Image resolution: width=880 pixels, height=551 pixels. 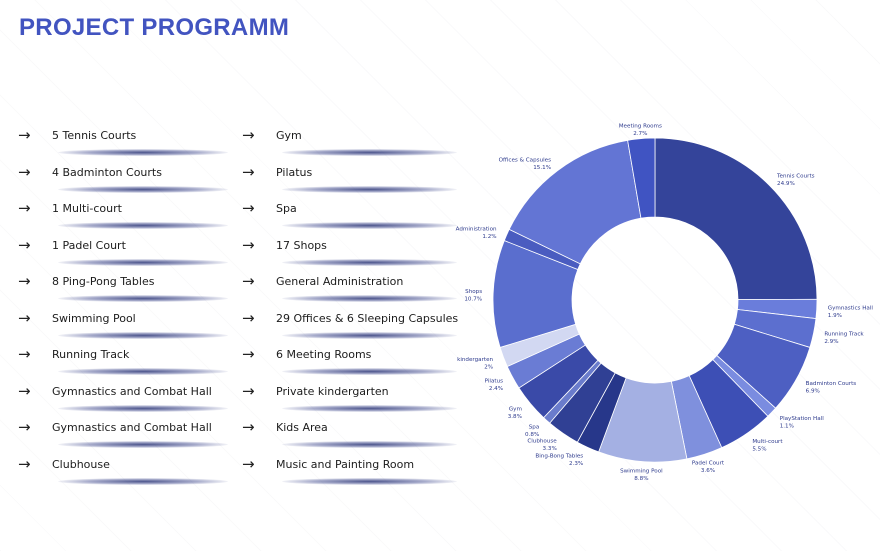 What do you see at coordinates (813, 392) in the screenshot?
I see `slice-value: 6.9%` at bounding box center [813, 392].